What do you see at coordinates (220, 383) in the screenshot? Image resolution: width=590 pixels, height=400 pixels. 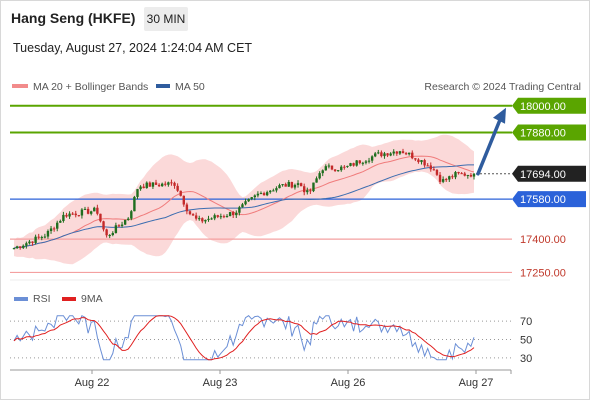 I see `x-tick-label: Aug 23` at bounding box center [220, 383].